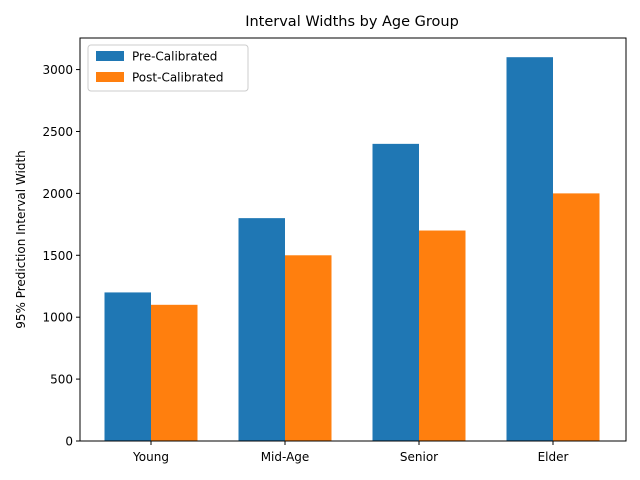  What do you see at coordinates (61, 380) in the screenshot?
I see `y-tick-label: 500` at bounding box center [61, 380].